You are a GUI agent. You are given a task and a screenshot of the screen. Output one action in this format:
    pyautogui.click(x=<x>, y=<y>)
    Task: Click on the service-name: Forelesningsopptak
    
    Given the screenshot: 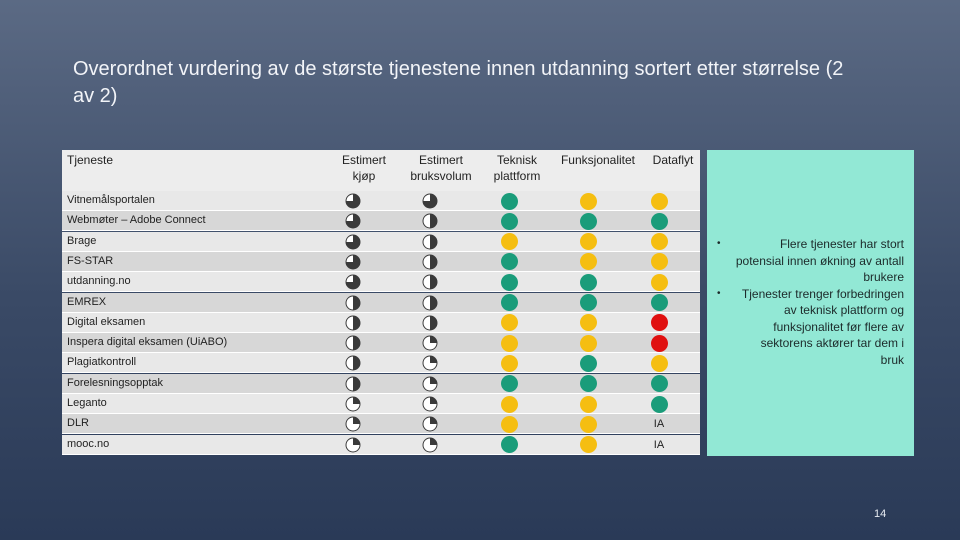 What is the action you would take?
    pyautogui.click(x=115, y=382)
    